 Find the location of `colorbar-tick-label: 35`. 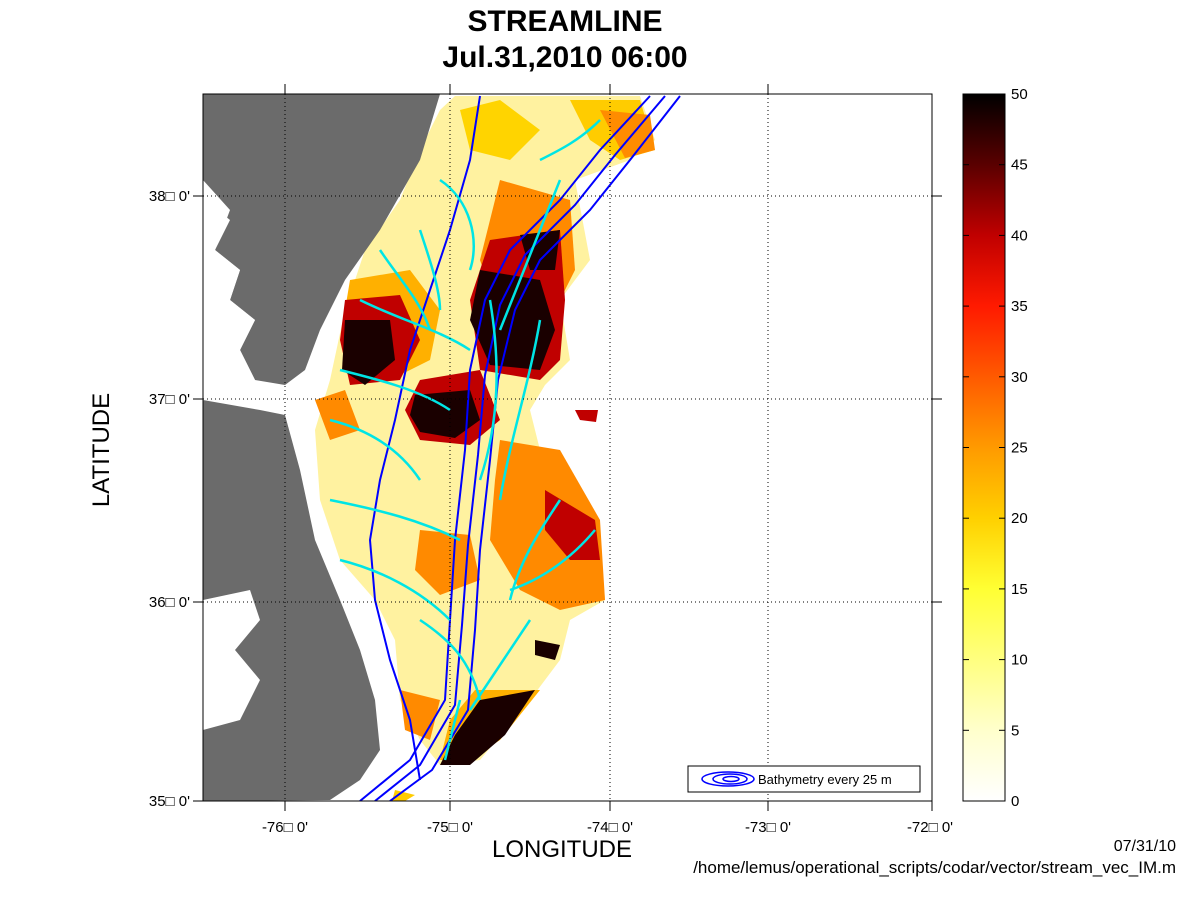

colorbar-tick-label: 35 is located at coordinates (1019, 306).